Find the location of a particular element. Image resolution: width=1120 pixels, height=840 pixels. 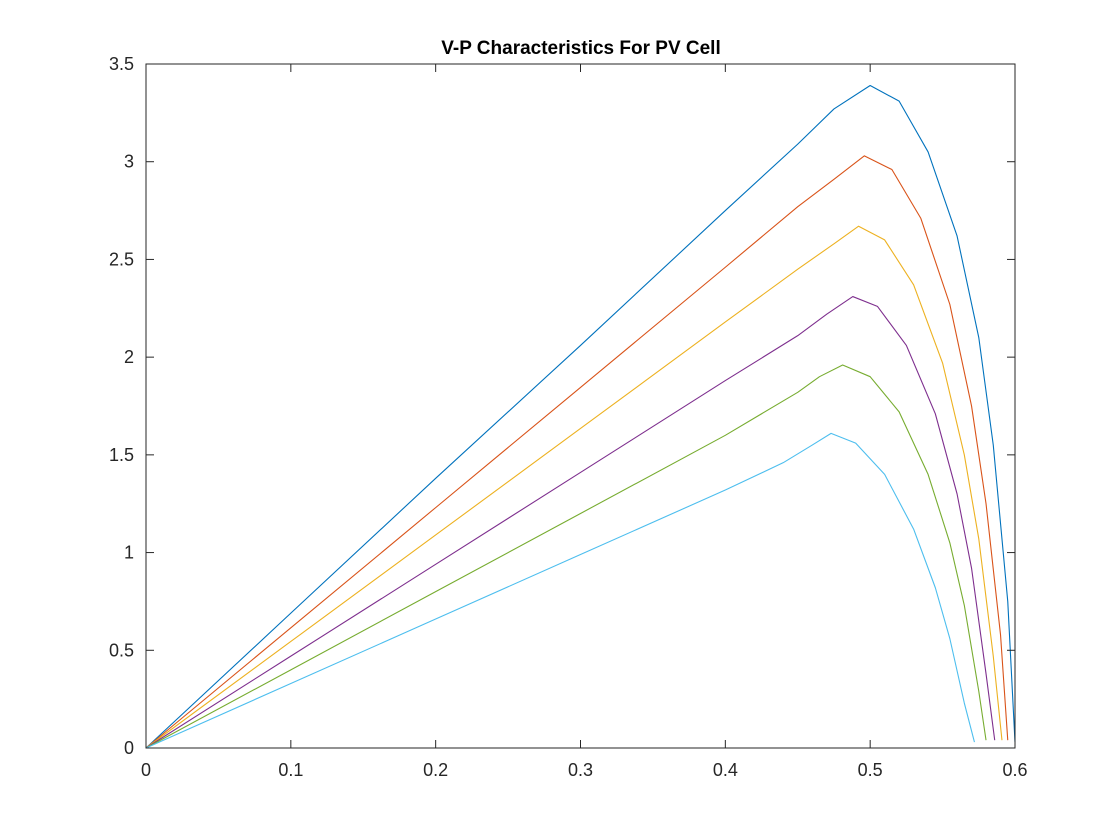

y-tick-label: 2 is located at coordinates (129, 357).